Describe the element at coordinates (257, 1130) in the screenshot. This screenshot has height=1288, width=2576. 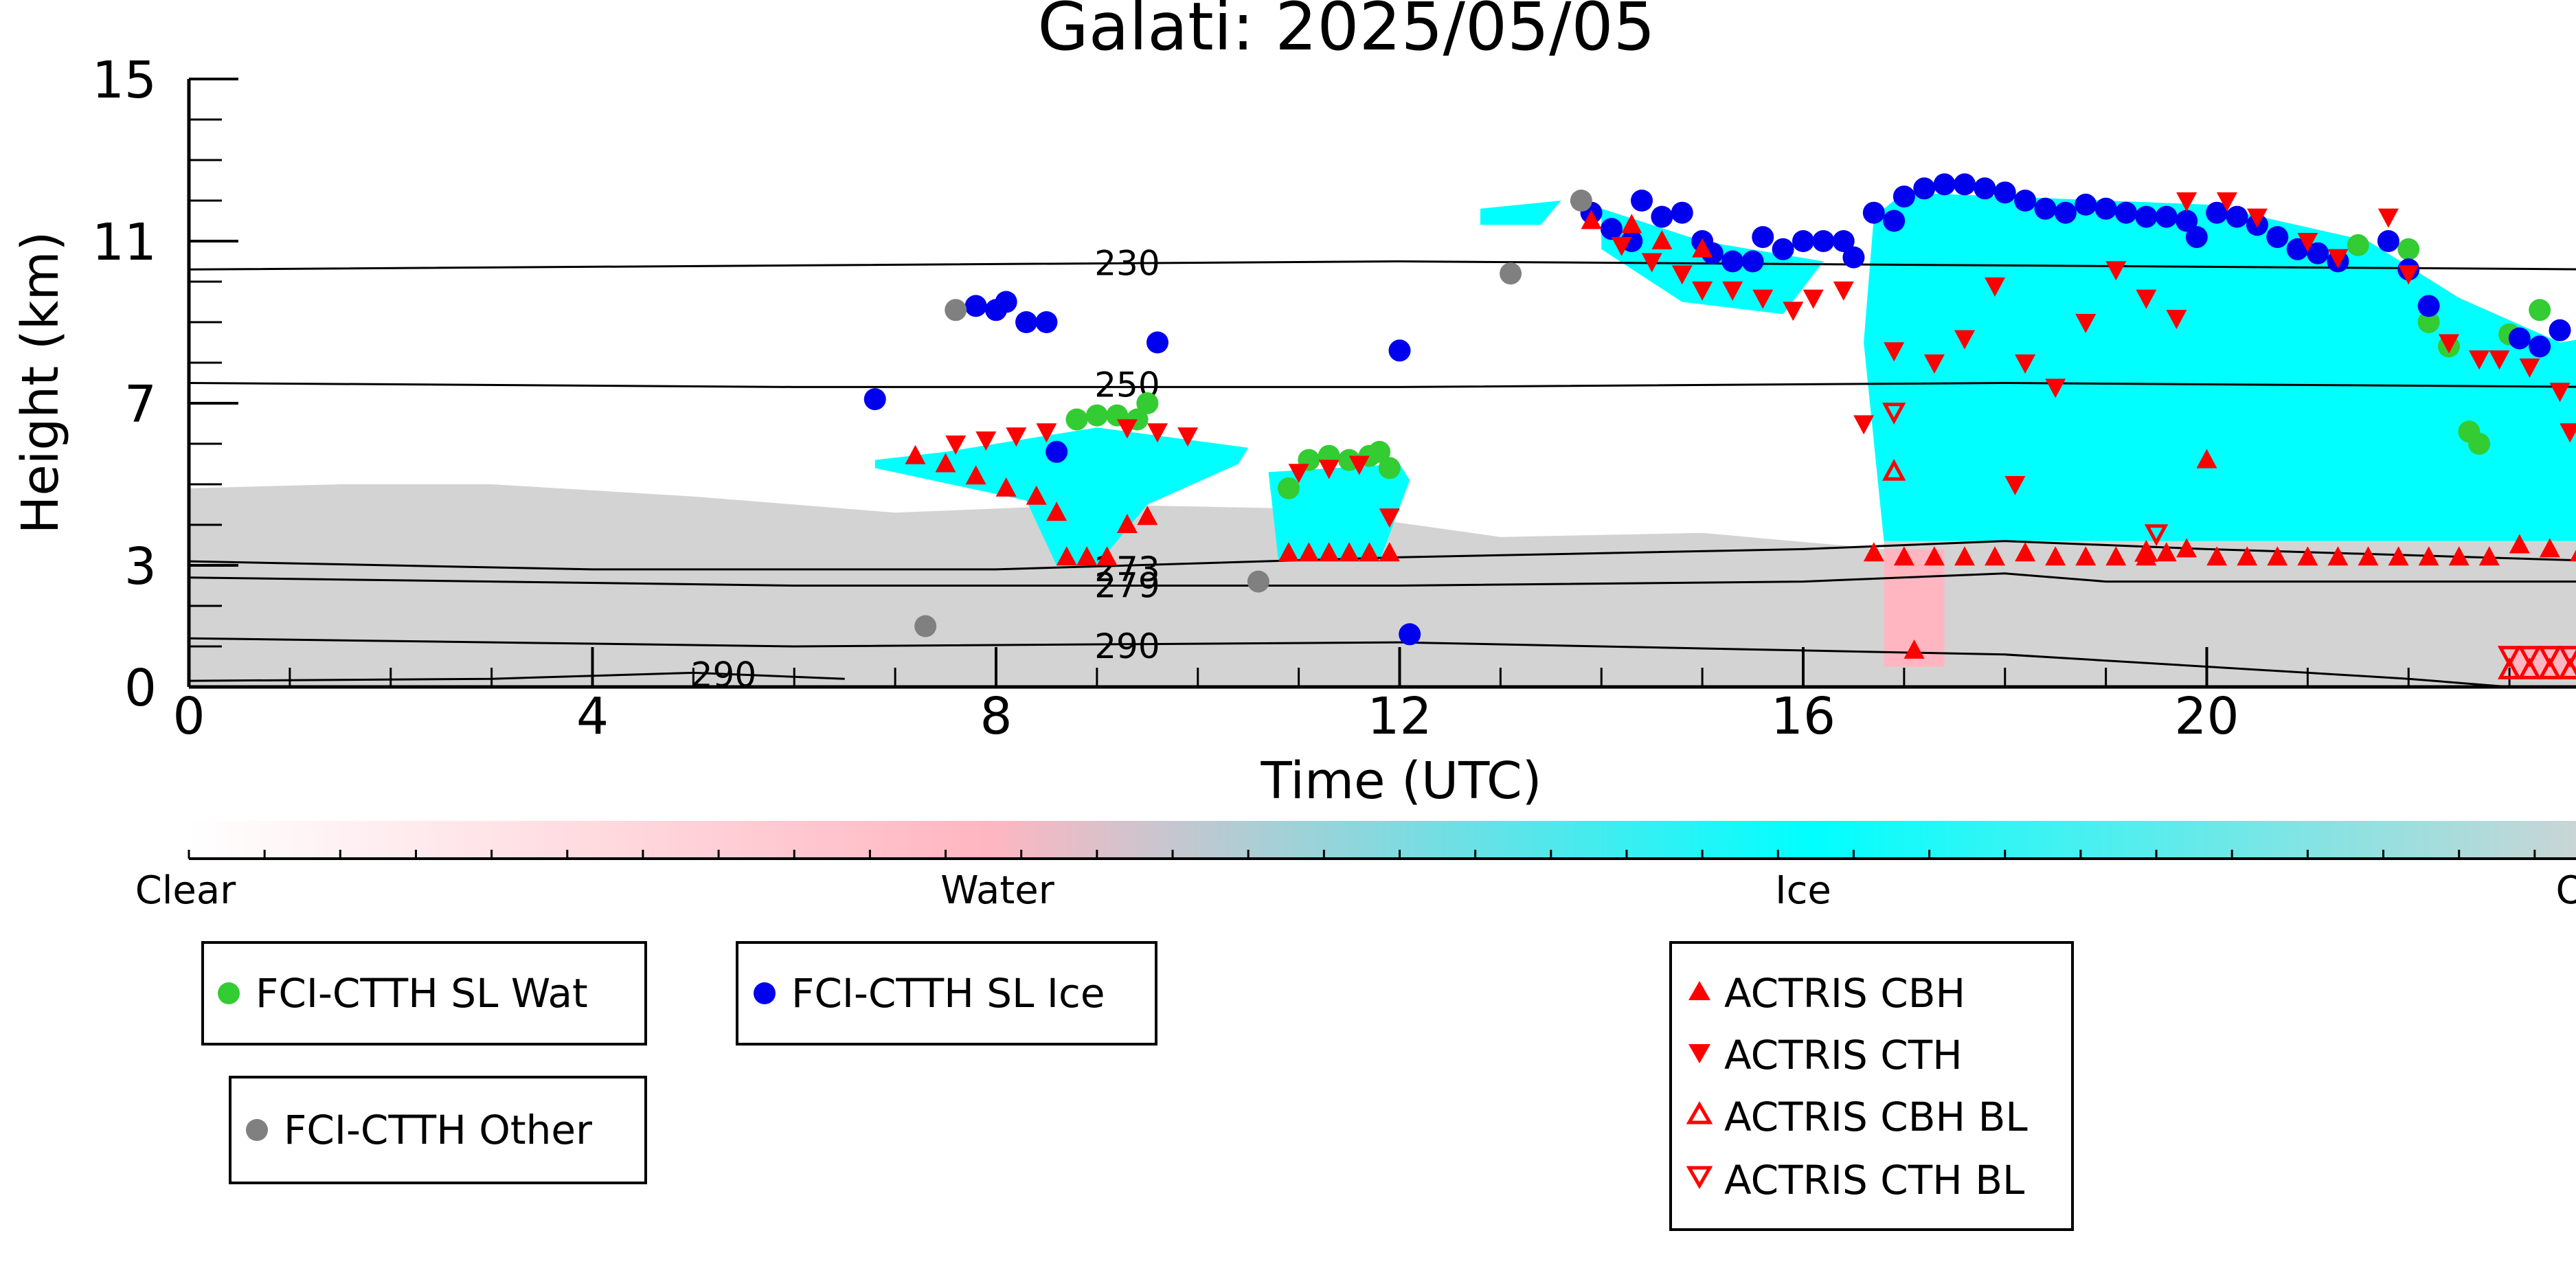
I see `legend-marker-other` at that location.